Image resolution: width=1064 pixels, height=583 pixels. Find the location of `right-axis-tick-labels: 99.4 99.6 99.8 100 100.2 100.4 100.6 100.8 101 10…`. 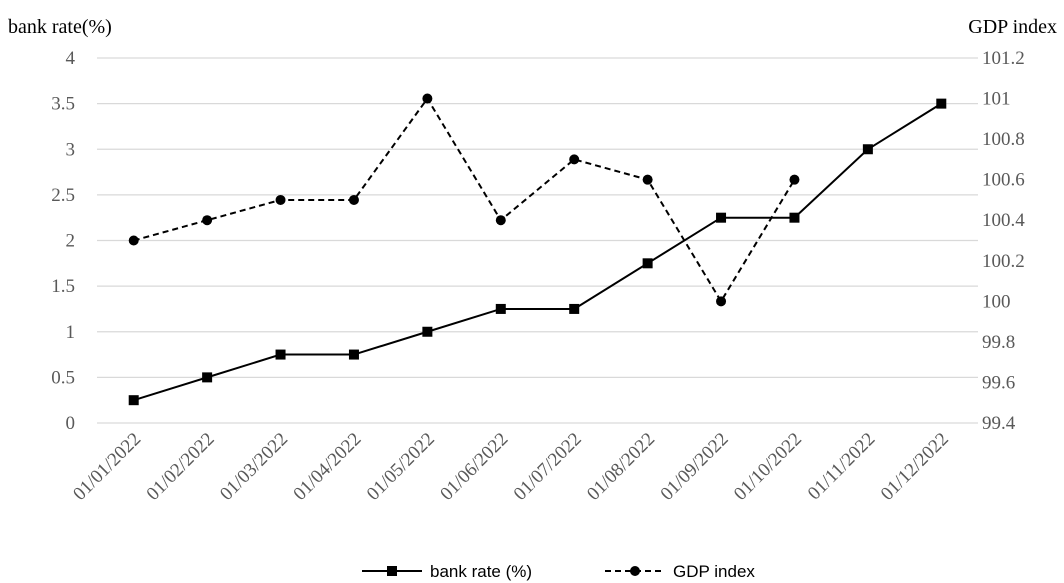

right-axis-tick-labels: 99.4 99.6 99.8 100 100.2 100.4 100.6 100.8 101 10… is located at coordinates (1003, 241).